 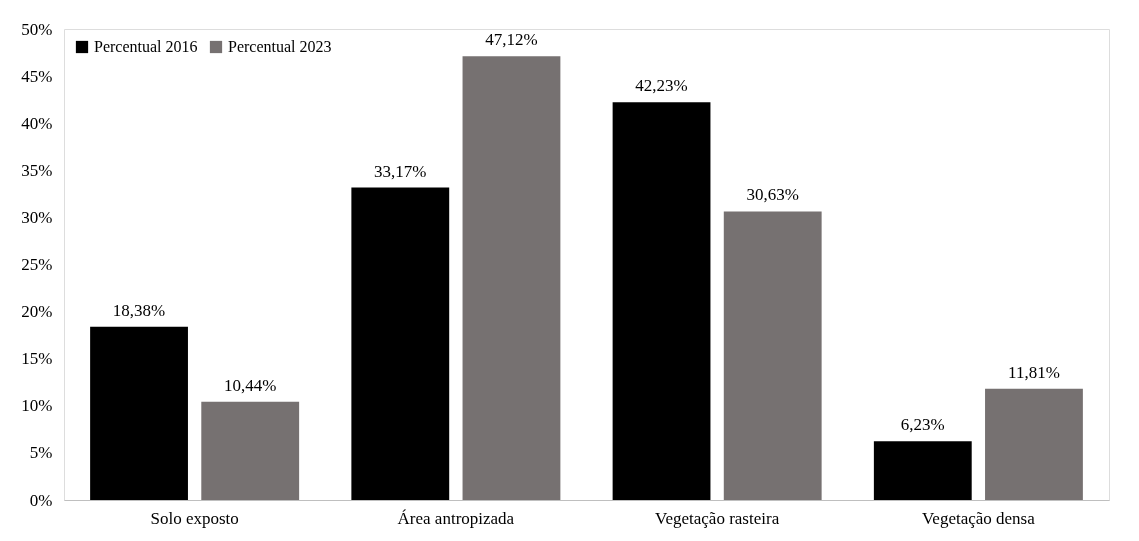 What do you see at coordinates (37, 264) in the screenshot?
I see `y-tick-label: 25%` at bounding box center [37, 264].